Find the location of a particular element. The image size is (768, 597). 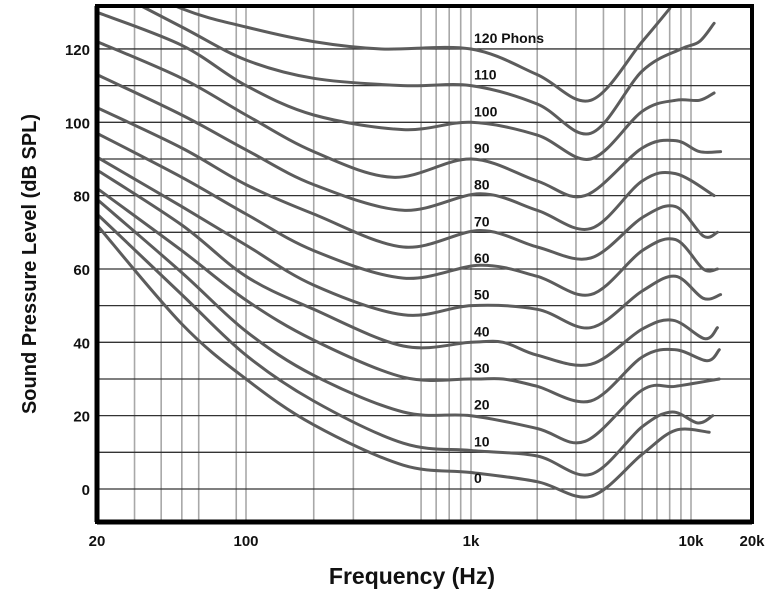

curve-label-40: 40 is located at coordinates (482, 331).